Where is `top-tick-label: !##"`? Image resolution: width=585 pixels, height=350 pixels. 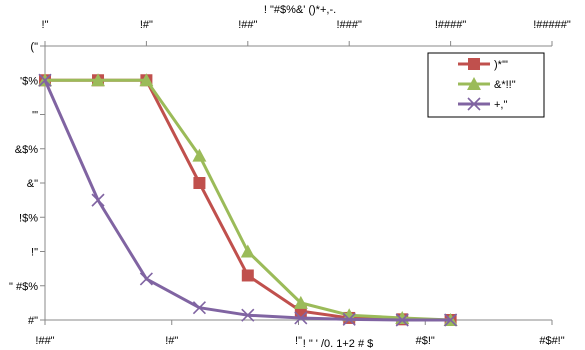
top-tick-label: !##" is located at coordinates (247, 25).